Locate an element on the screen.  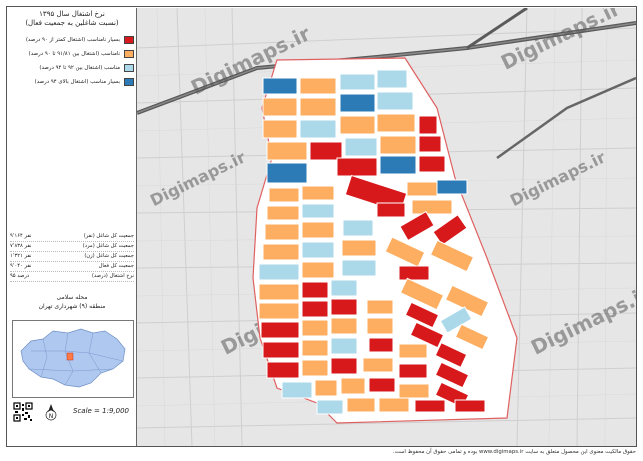
stat-label: جمعیت کل شاغل (مرد) is located at coordinates (108, 246).